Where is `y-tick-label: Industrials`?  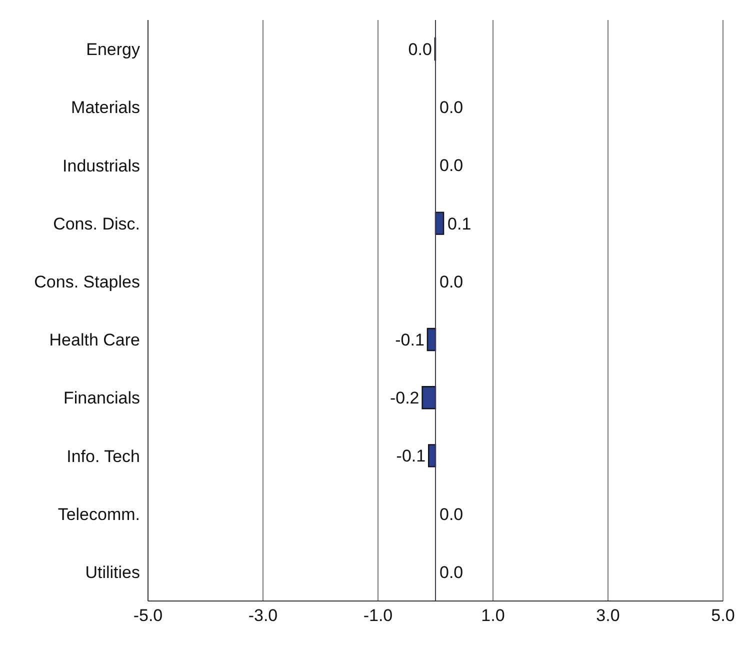 y-tick-label: Industrials is located at coordinates (101, 166).